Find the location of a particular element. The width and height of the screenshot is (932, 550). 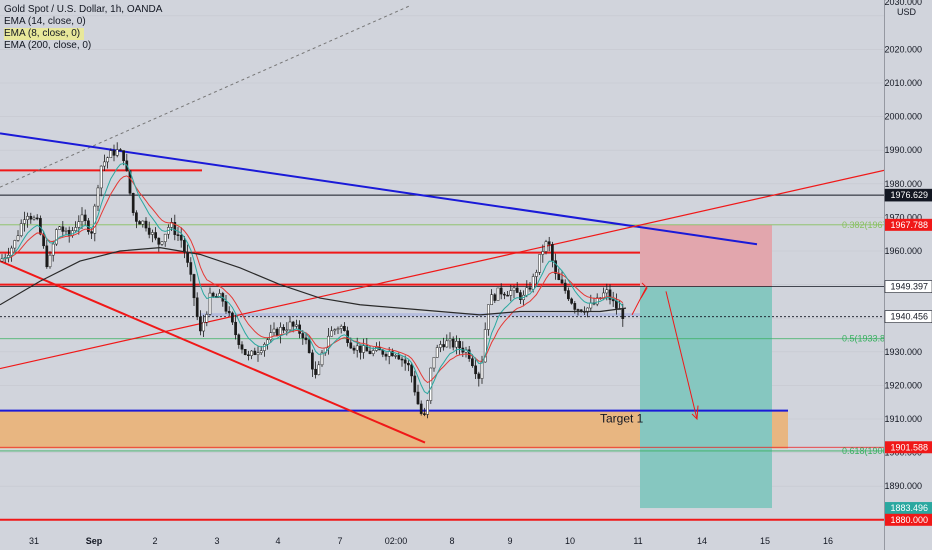

x-tick-label: 11 is located at coordinates (637, 541).